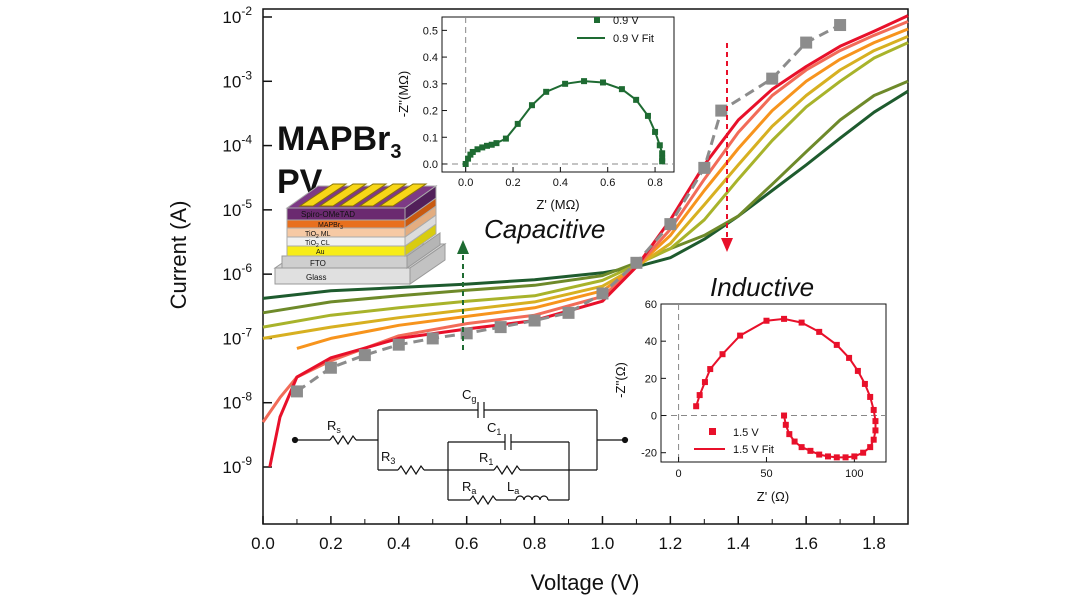  What do you see at coordinates (465, 183) in the screenshot?
I see `inset1-x-tick-label: 0.0` at bounding box center [465, 183].